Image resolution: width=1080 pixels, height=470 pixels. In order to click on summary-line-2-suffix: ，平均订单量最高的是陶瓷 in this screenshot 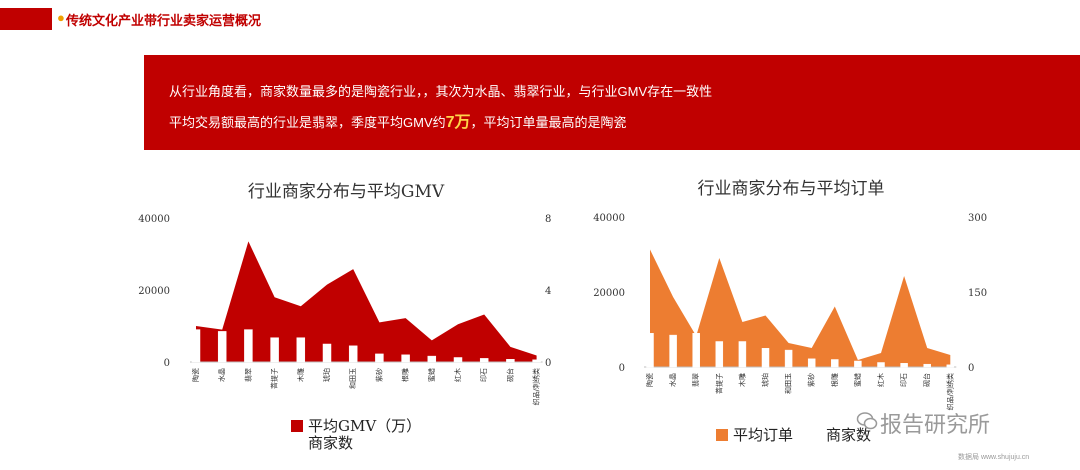, I will do `click(548, 122)`.